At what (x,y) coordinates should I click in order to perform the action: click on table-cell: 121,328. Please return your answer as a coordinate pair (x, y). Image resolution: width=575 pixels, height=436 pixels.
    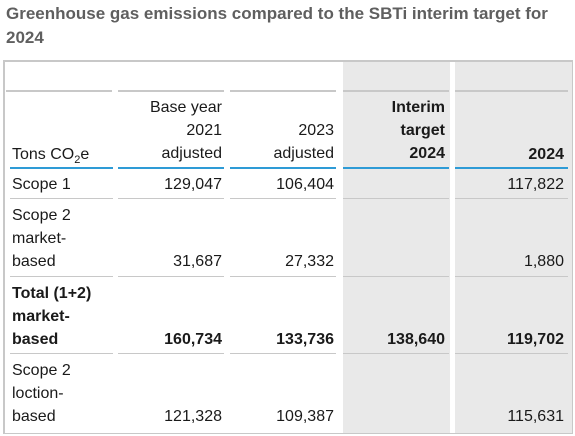
    Looking at the image, I should click on (193, 416).